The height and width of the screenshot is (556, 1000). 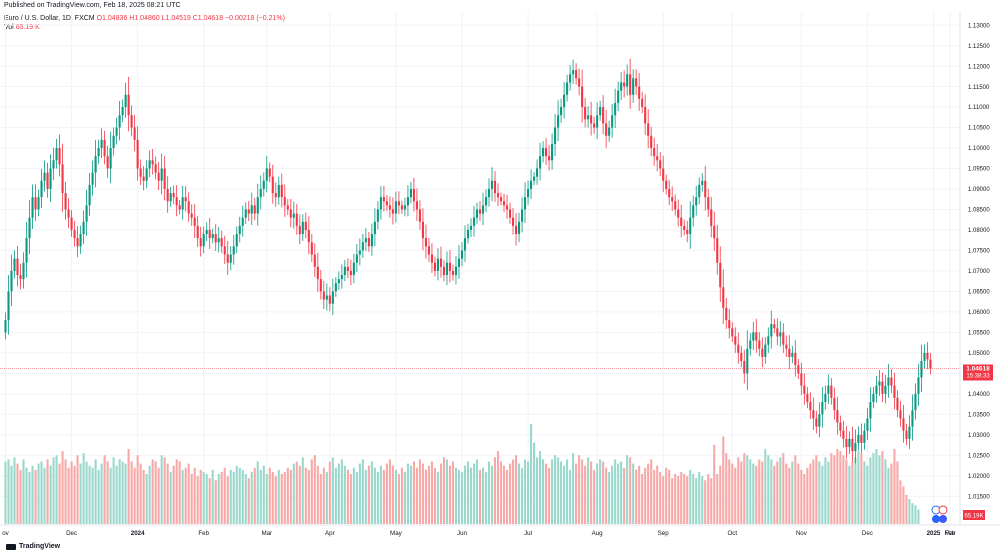 I want to click on volume-label: Vol, so click(x=9, y=27).